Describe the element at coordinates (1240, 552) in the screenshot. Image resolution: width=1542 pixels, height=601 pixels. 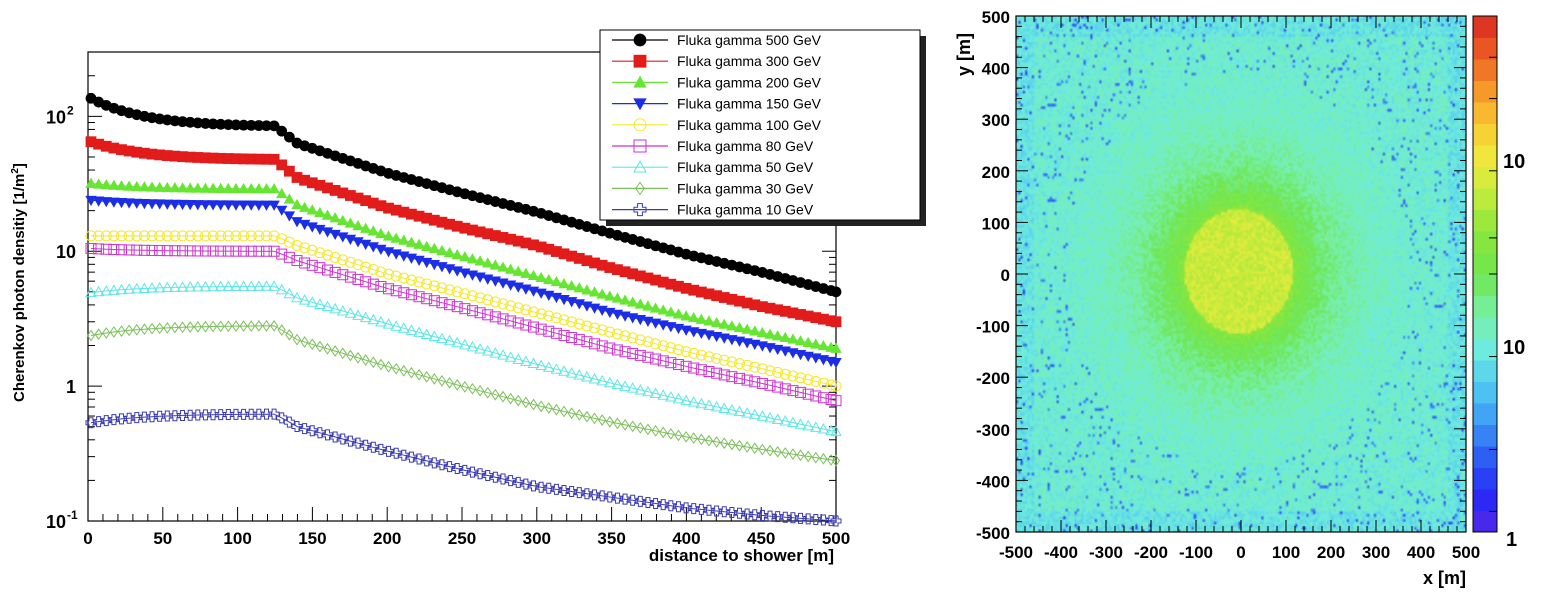
I see `heatmap-x-tick-label: 0` at that location.